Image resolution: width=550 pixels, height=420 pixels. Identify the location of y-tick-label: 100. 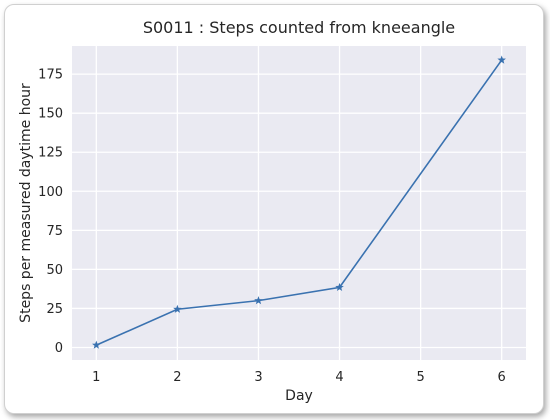
(50, 192).